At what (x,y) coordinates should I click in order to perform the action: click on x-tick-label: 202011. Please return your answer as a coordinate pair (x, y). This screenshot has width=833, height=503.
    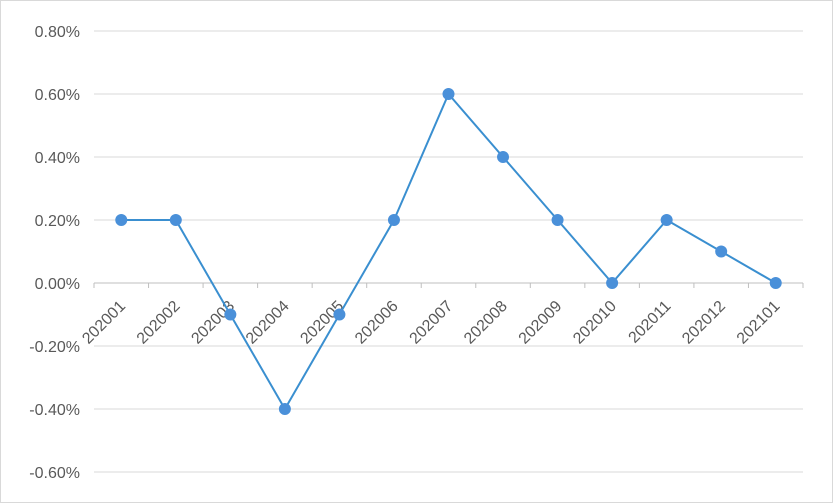
    Looking at the image, I should click on (650, 322).